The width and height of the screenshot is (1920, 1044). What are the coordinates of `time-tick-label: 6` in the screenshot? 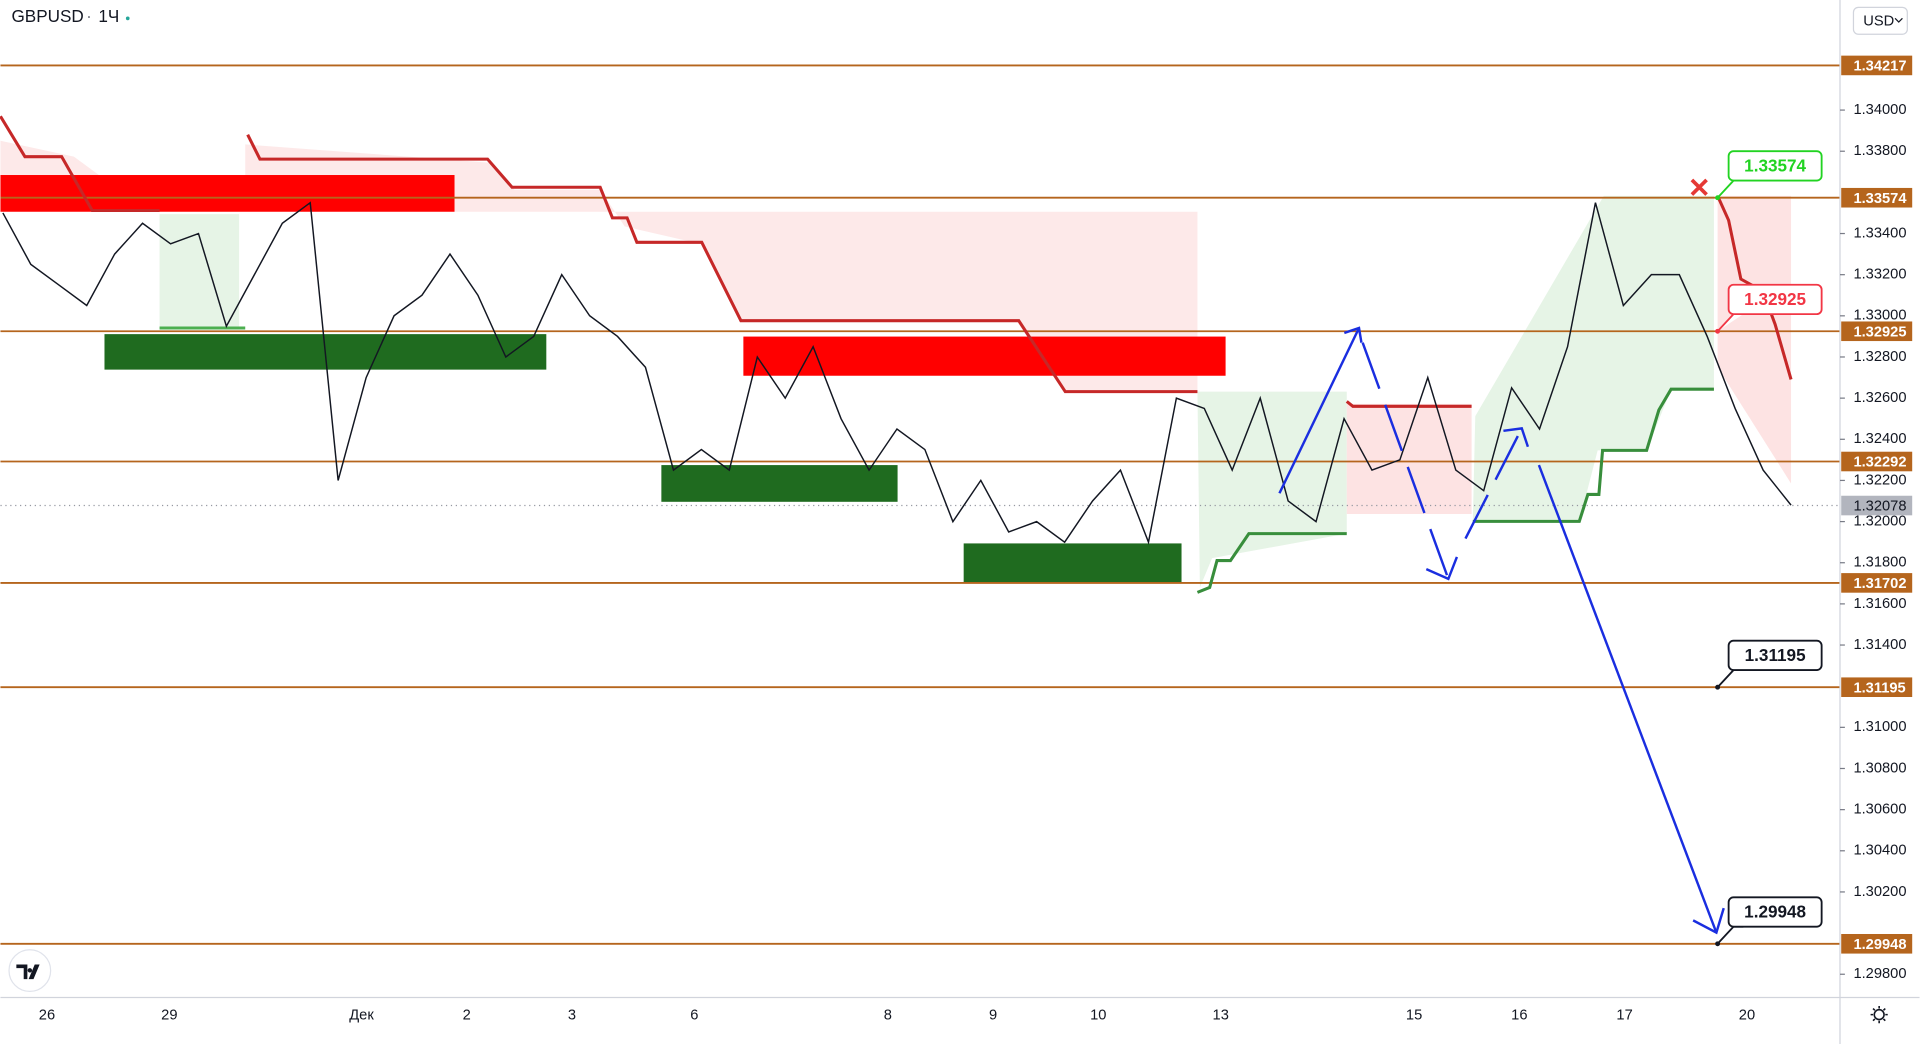 It's located at (694, 1016).